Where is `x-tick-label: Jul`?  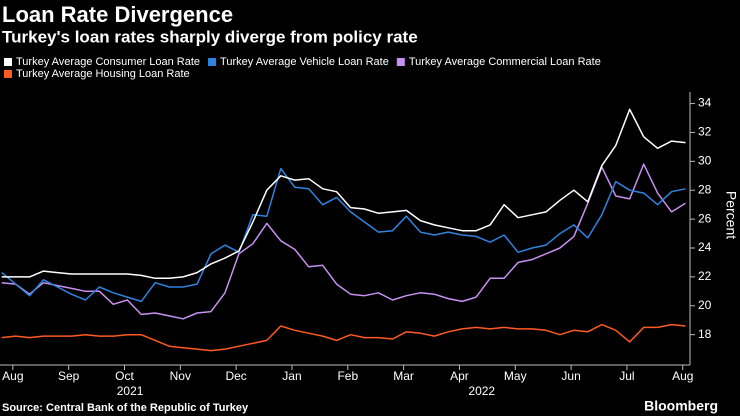
x-tick-label: Jul is located at coordinates (626, 376).